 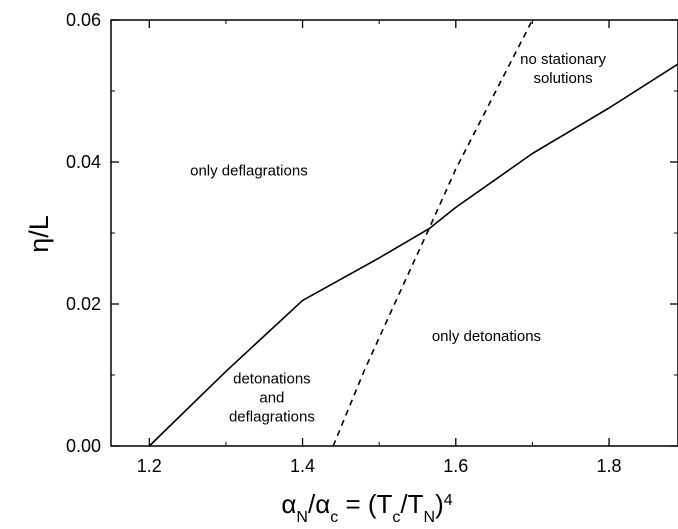 What do you see at coordinates (83, 20) in the screenshot?
I see `y-tick-label: 0.06` at bounding box center [83, 20].